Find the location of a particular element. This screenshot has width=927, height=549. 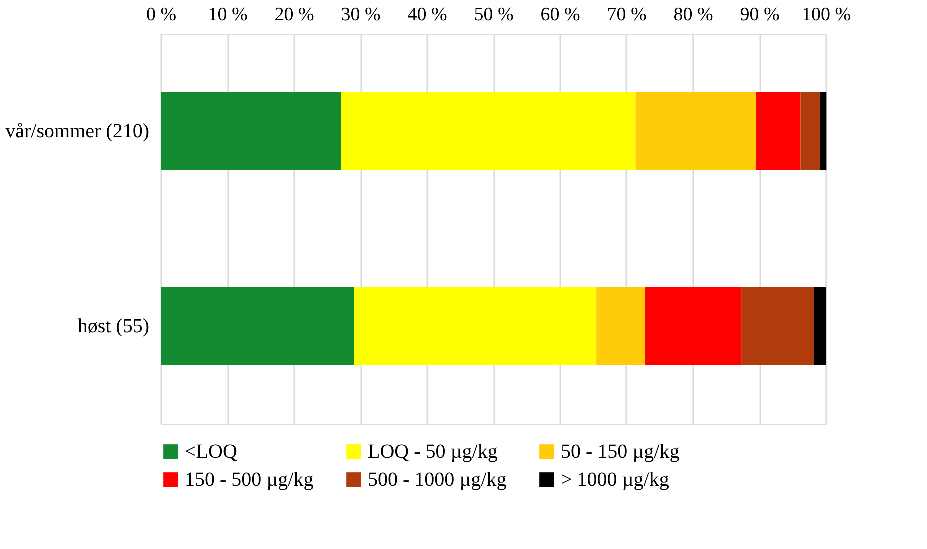

legend-label: > 1000 µg/kg is located at coordinates (615, 480).